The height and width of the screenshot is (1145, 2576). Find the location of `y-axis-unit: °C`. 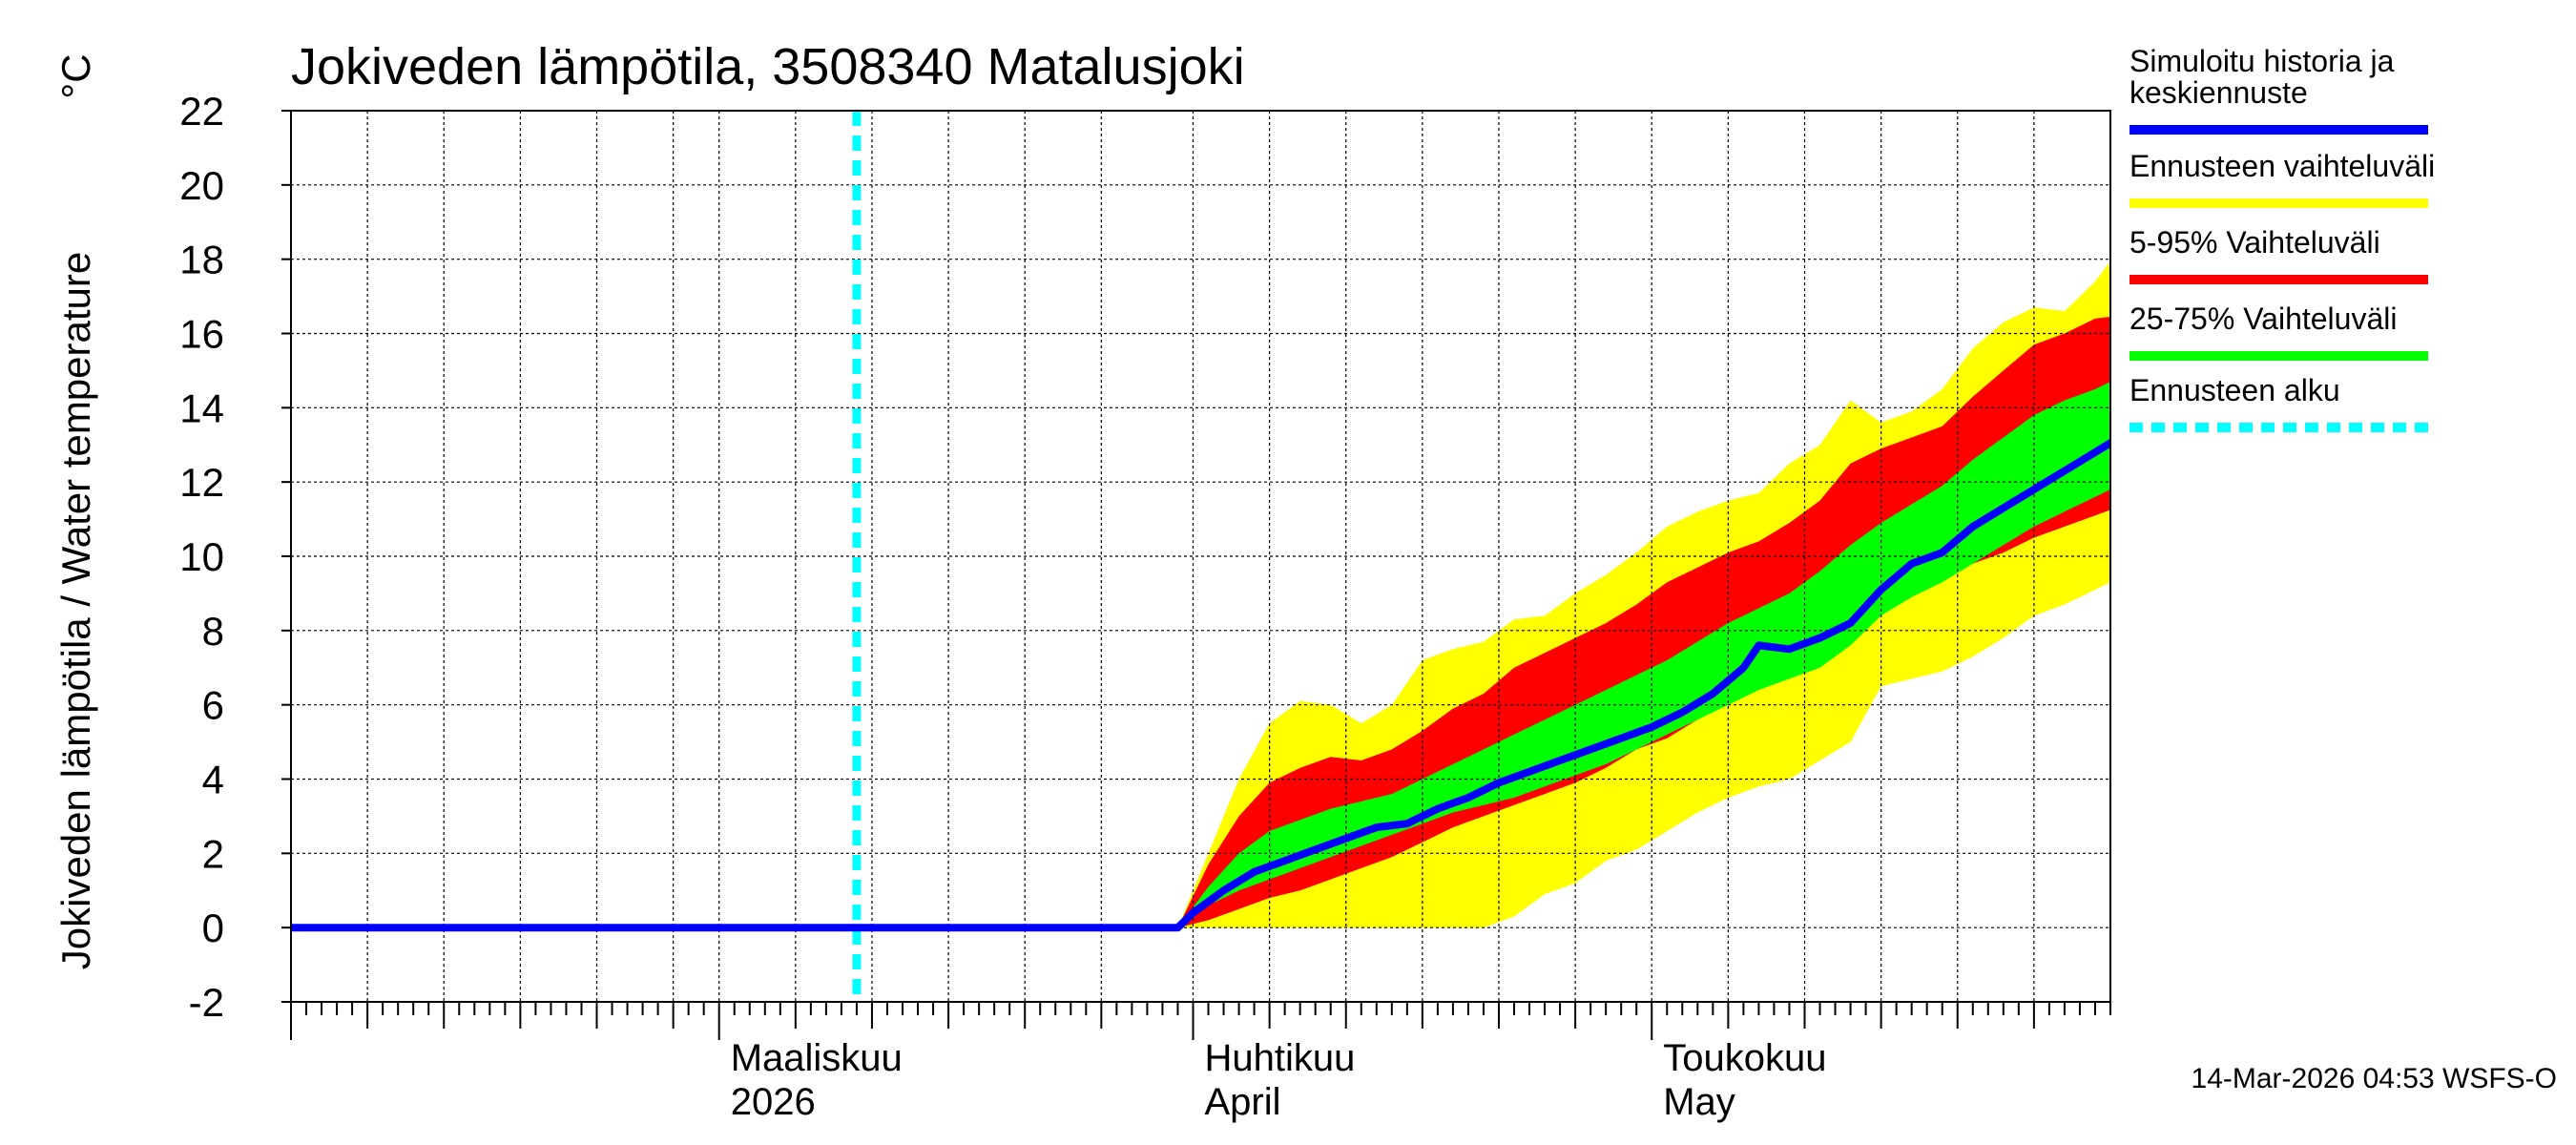

y-axis-unit: °C is located at coordinates (75, 76).